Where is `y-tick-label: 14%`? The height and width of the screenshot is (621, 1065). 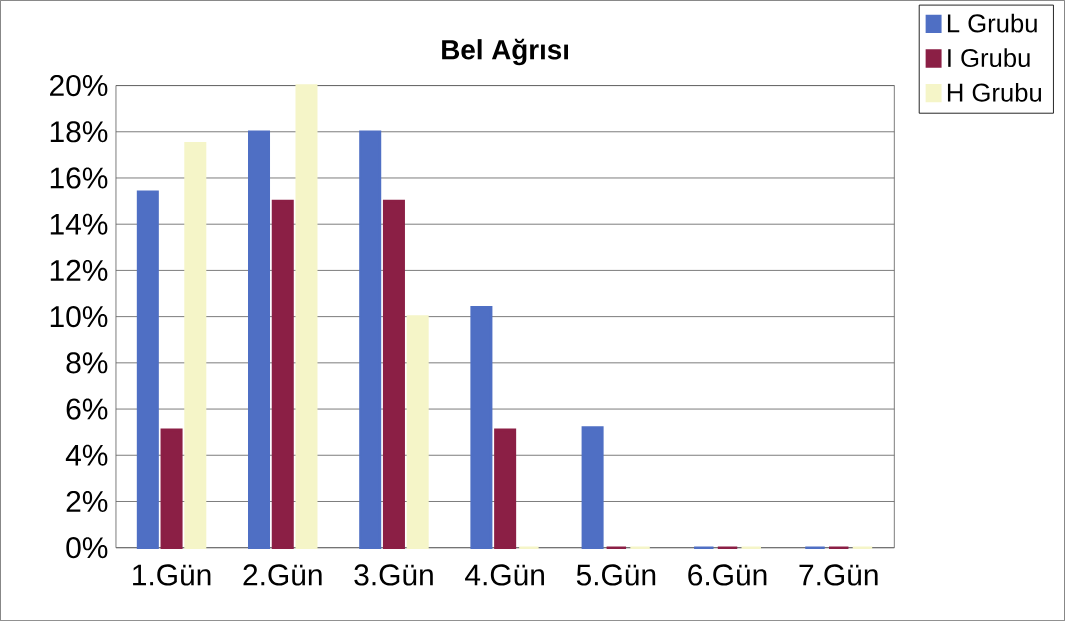 y-tick-label: 14% is located at coordinates (79, 224).